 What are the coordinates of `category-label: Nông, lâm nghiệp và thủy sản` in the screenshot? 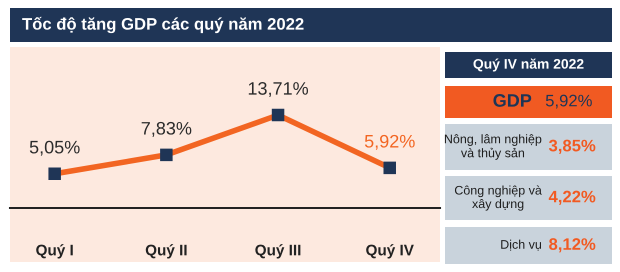 It's located at (493, 147).